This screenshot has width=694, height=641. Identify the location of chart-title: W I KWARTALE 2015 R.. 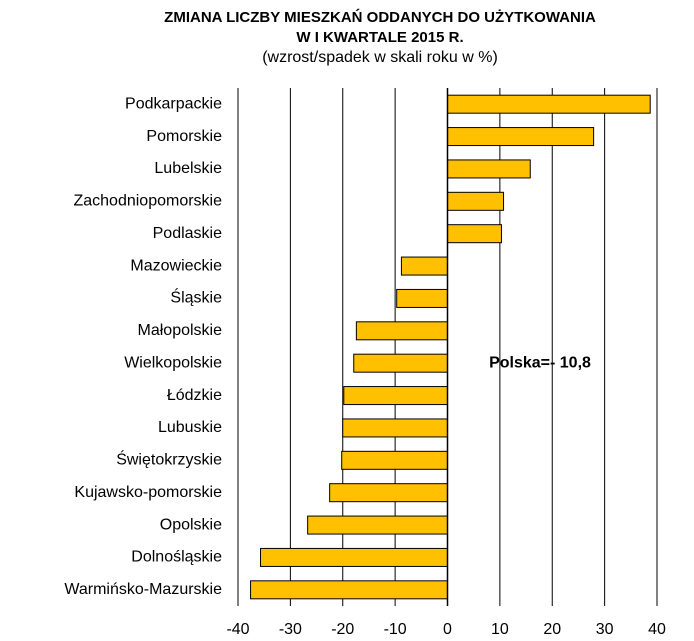
(379, 37).